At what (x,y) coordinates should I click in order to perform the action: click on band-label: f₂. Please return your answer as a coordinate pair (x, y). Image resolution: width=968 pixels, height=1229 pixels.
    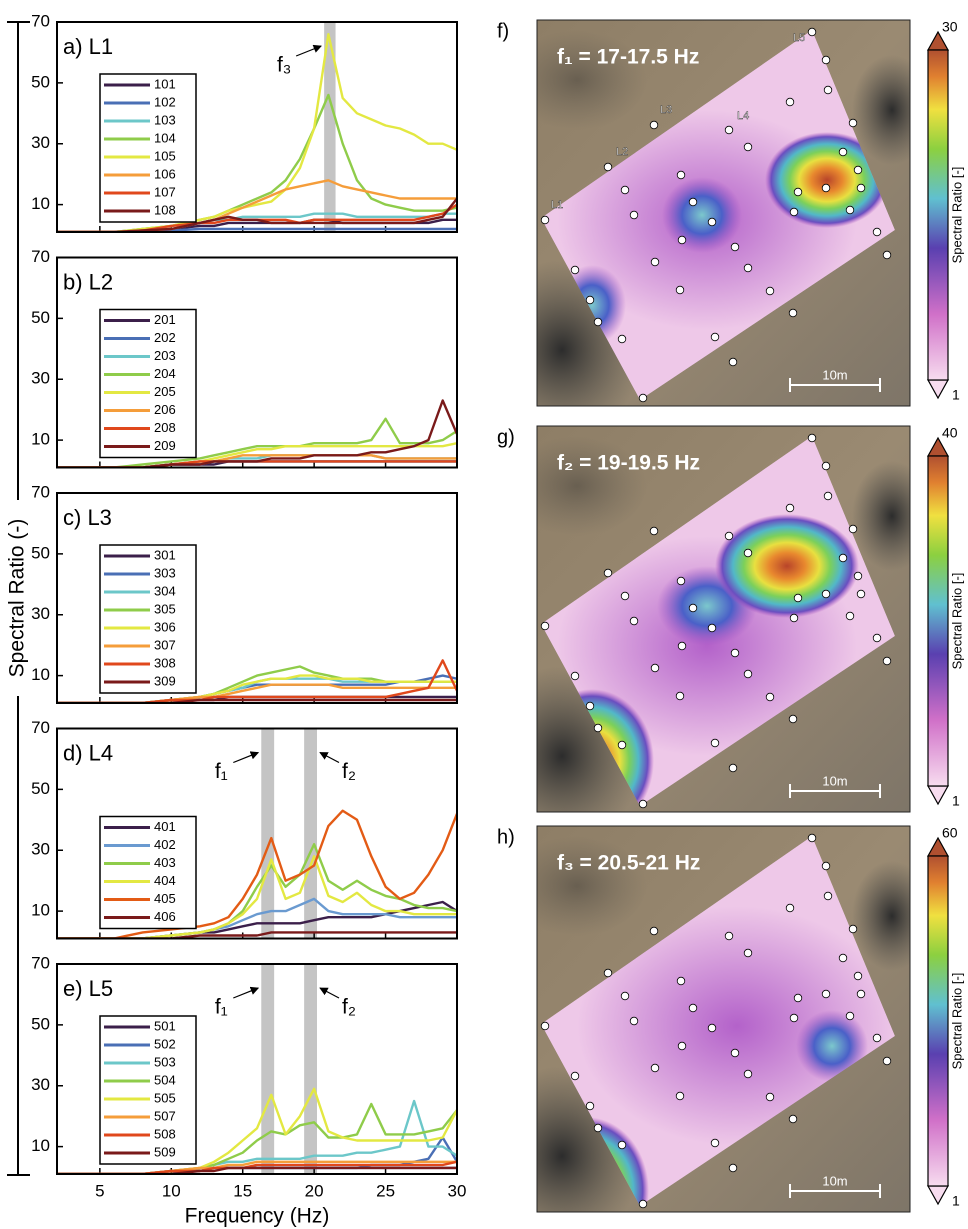
    Looking at the image, I should click on (349, 1007).